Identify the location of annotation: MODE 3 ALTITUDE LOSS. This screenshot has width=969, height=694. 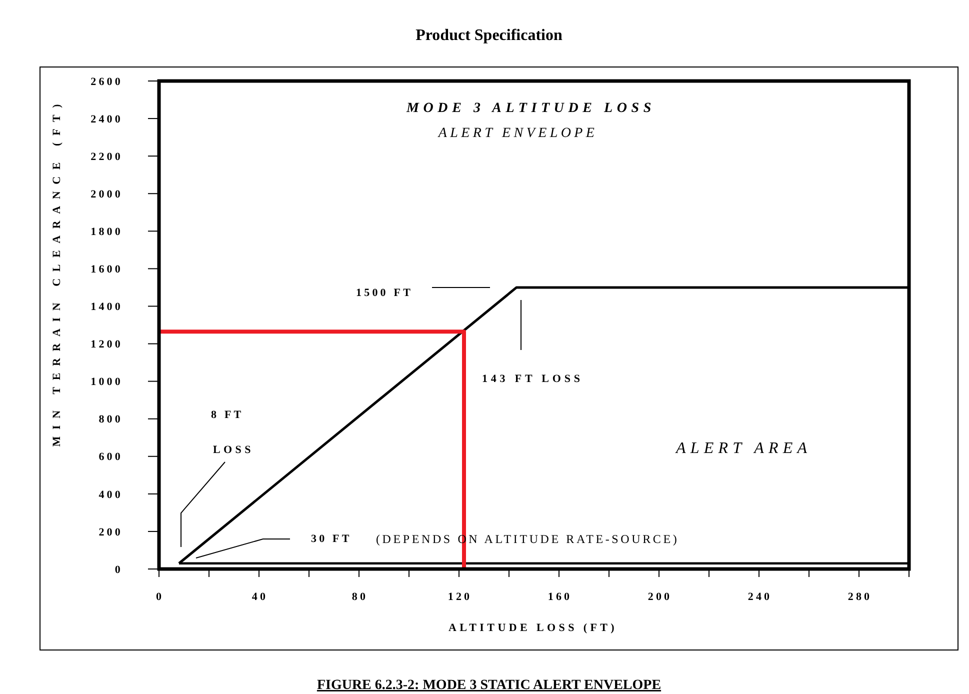
(531, 108).